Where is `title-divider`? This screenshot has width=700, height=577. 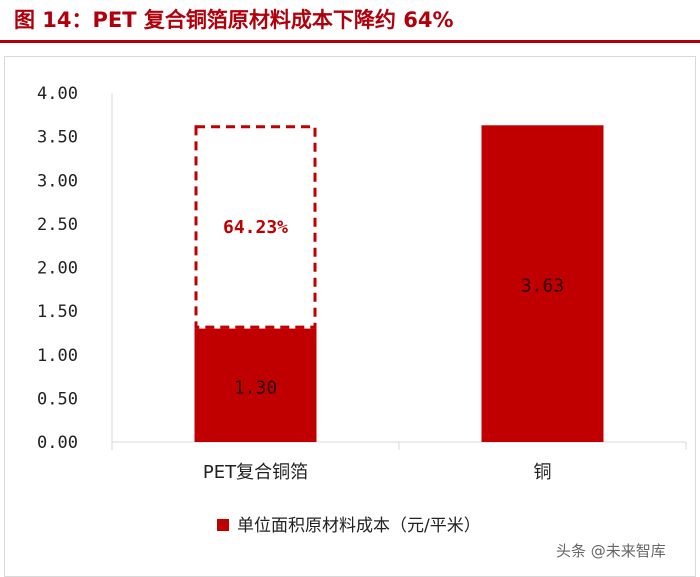
title-divider is located at coordinates (350, 41).